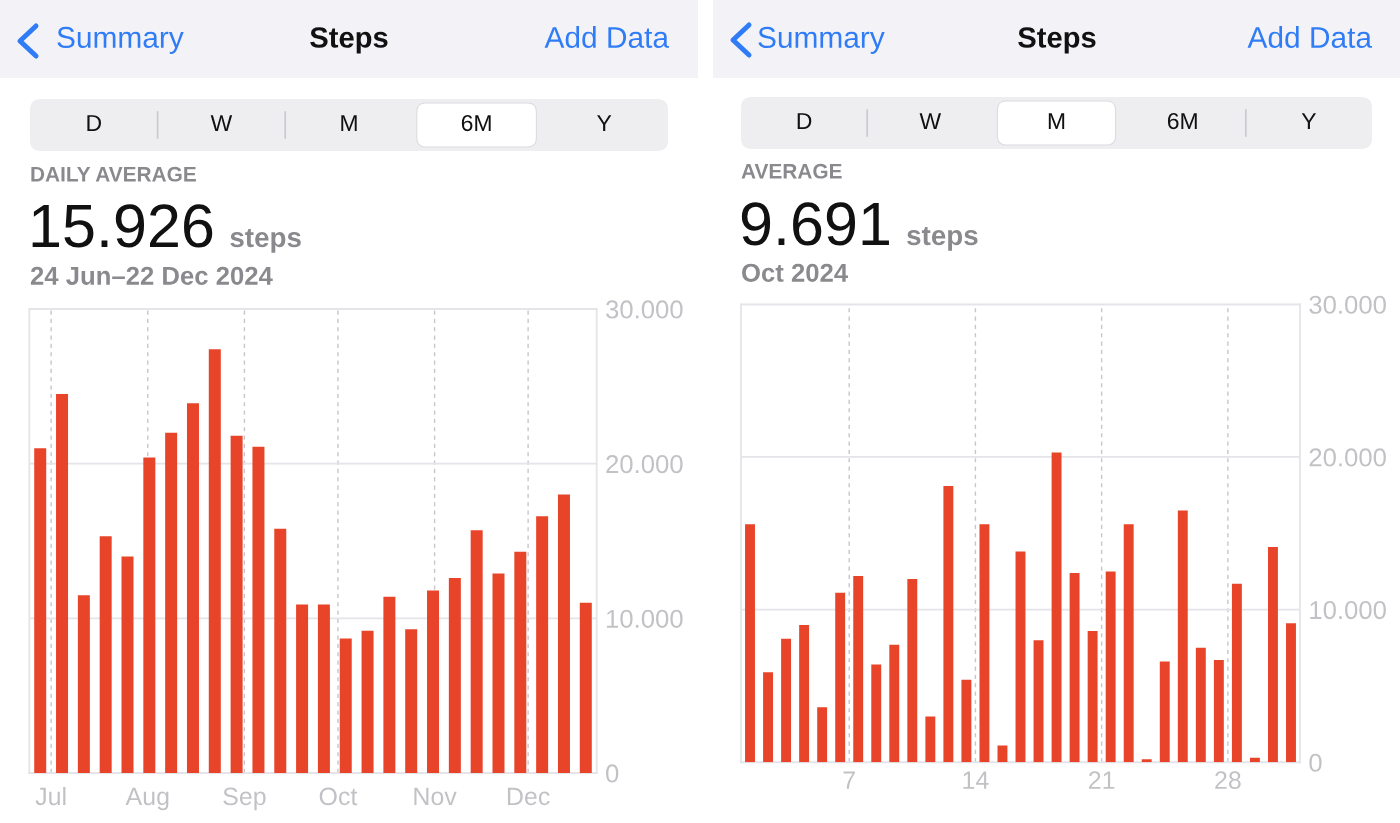 The height and width of the screenshot is (823, 1400). Describe the element at coordinates (849, 780) in the screenshot. I see `x-tick-label: 7` at that location.